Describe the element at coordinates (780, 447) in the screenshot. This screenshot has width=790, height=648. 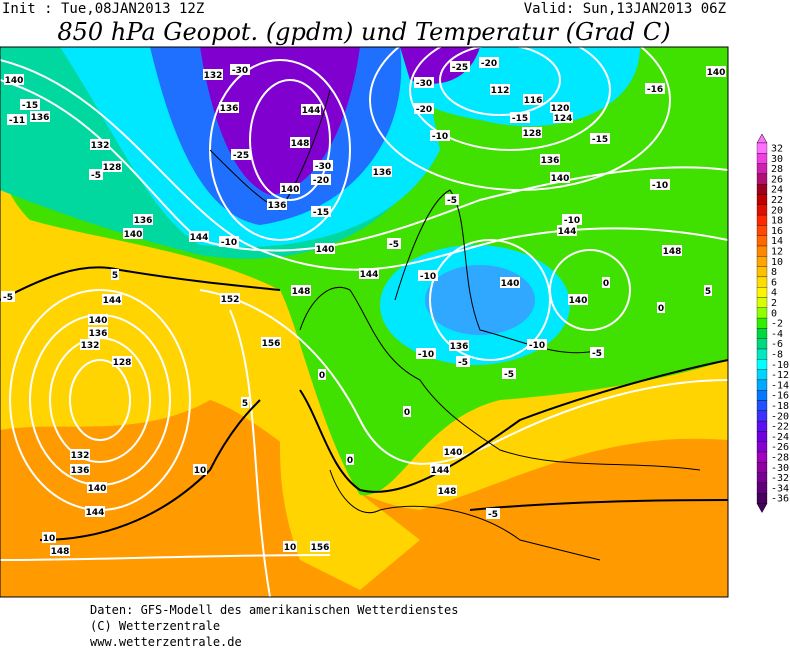
I see `scale-label: -26` at that location.